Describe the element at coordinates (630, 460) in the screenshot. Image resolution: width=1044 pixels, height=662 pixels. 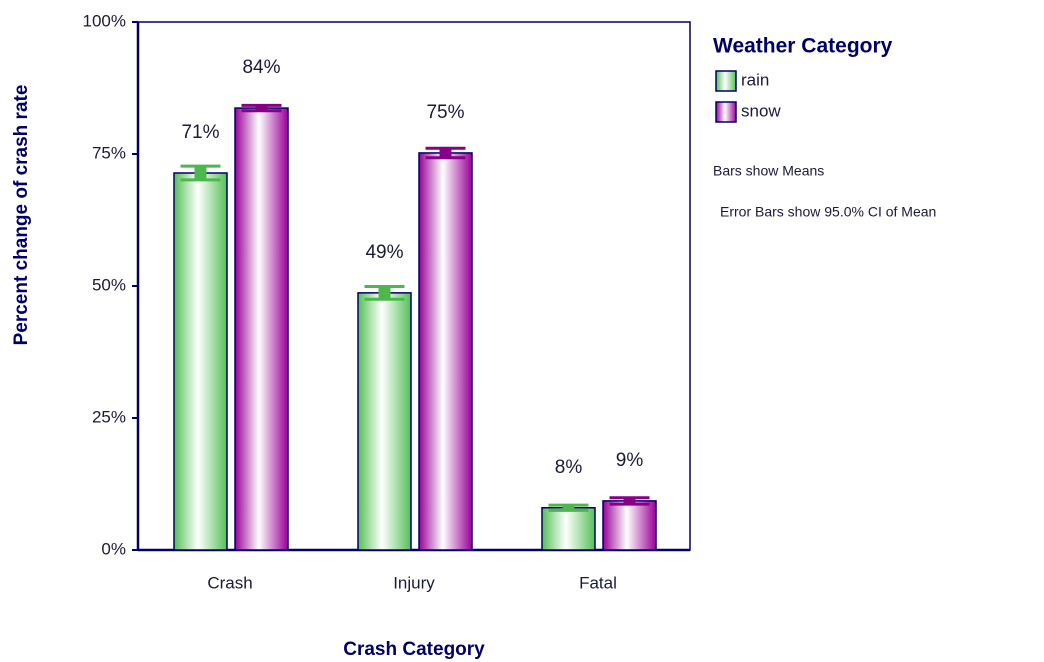
I see `value-label: 9%` at that location.